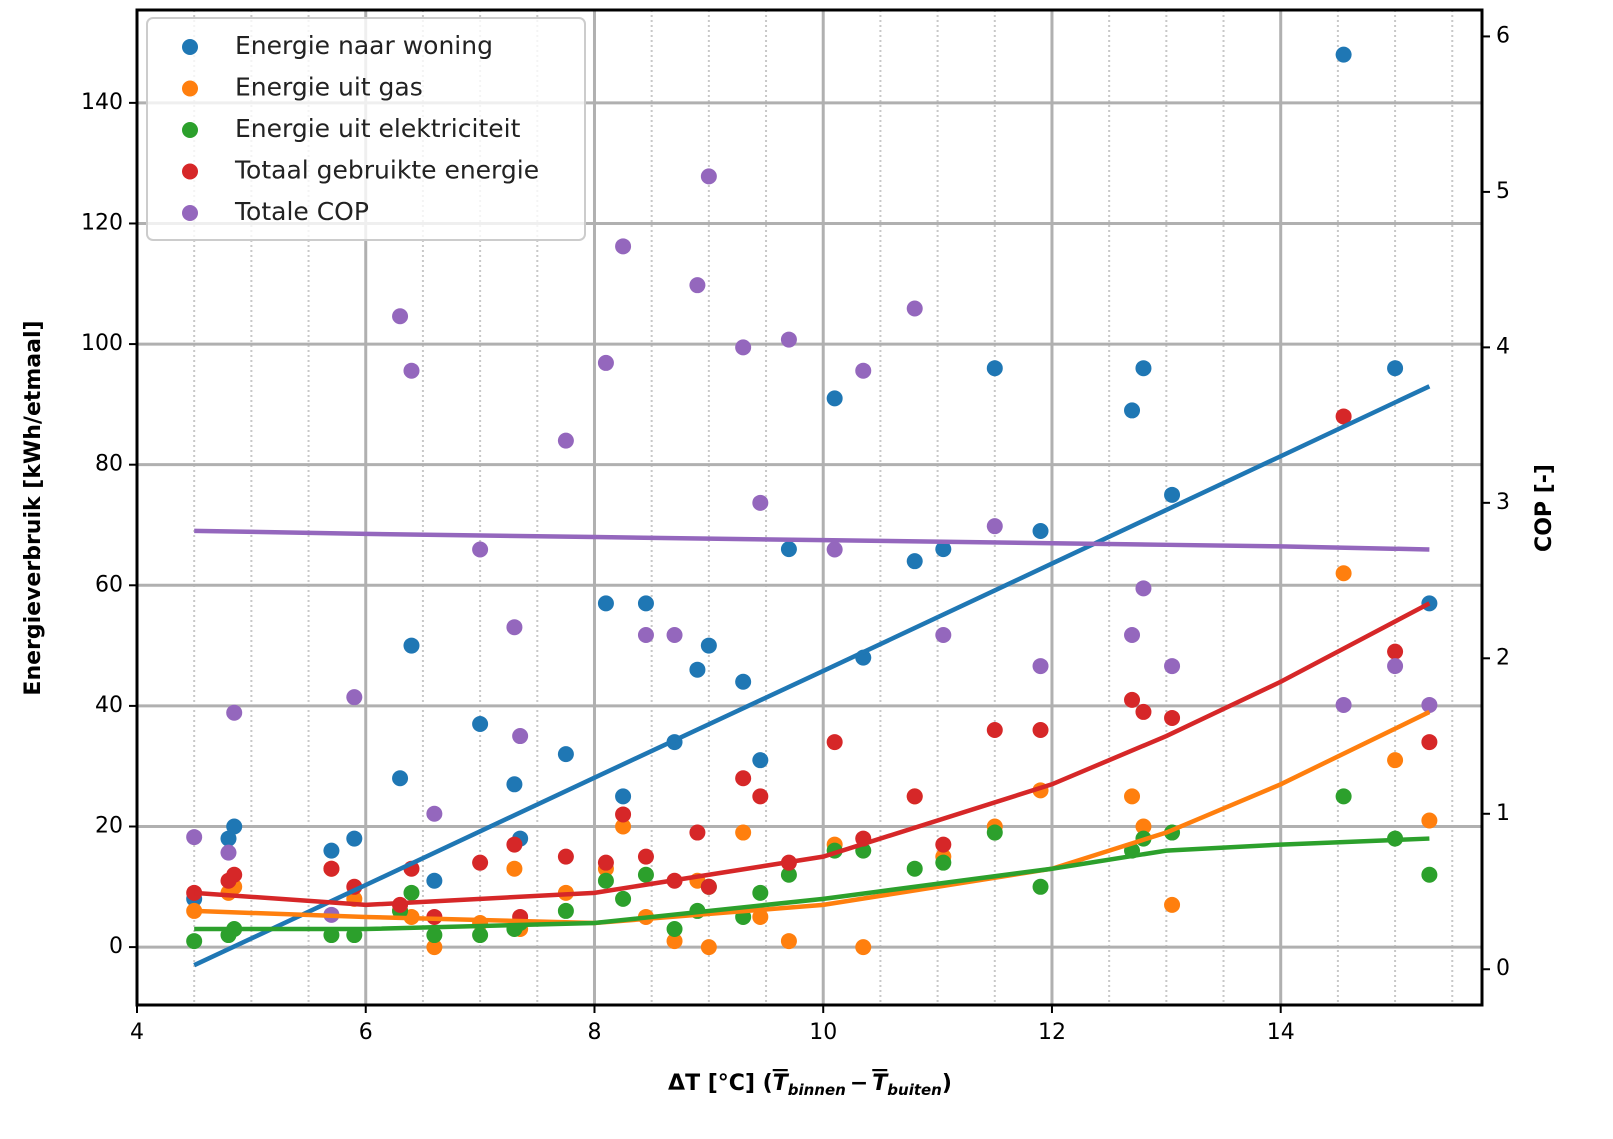 The height and width of the screenshot is (1139, 1613). I want to click on x-tick-label: 6, so click(366, 1032).